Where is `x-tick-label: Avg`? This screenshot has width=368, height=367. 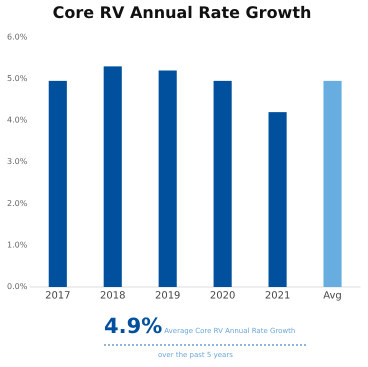 x-tick-label: Avg is located at coordinates (332, 296).